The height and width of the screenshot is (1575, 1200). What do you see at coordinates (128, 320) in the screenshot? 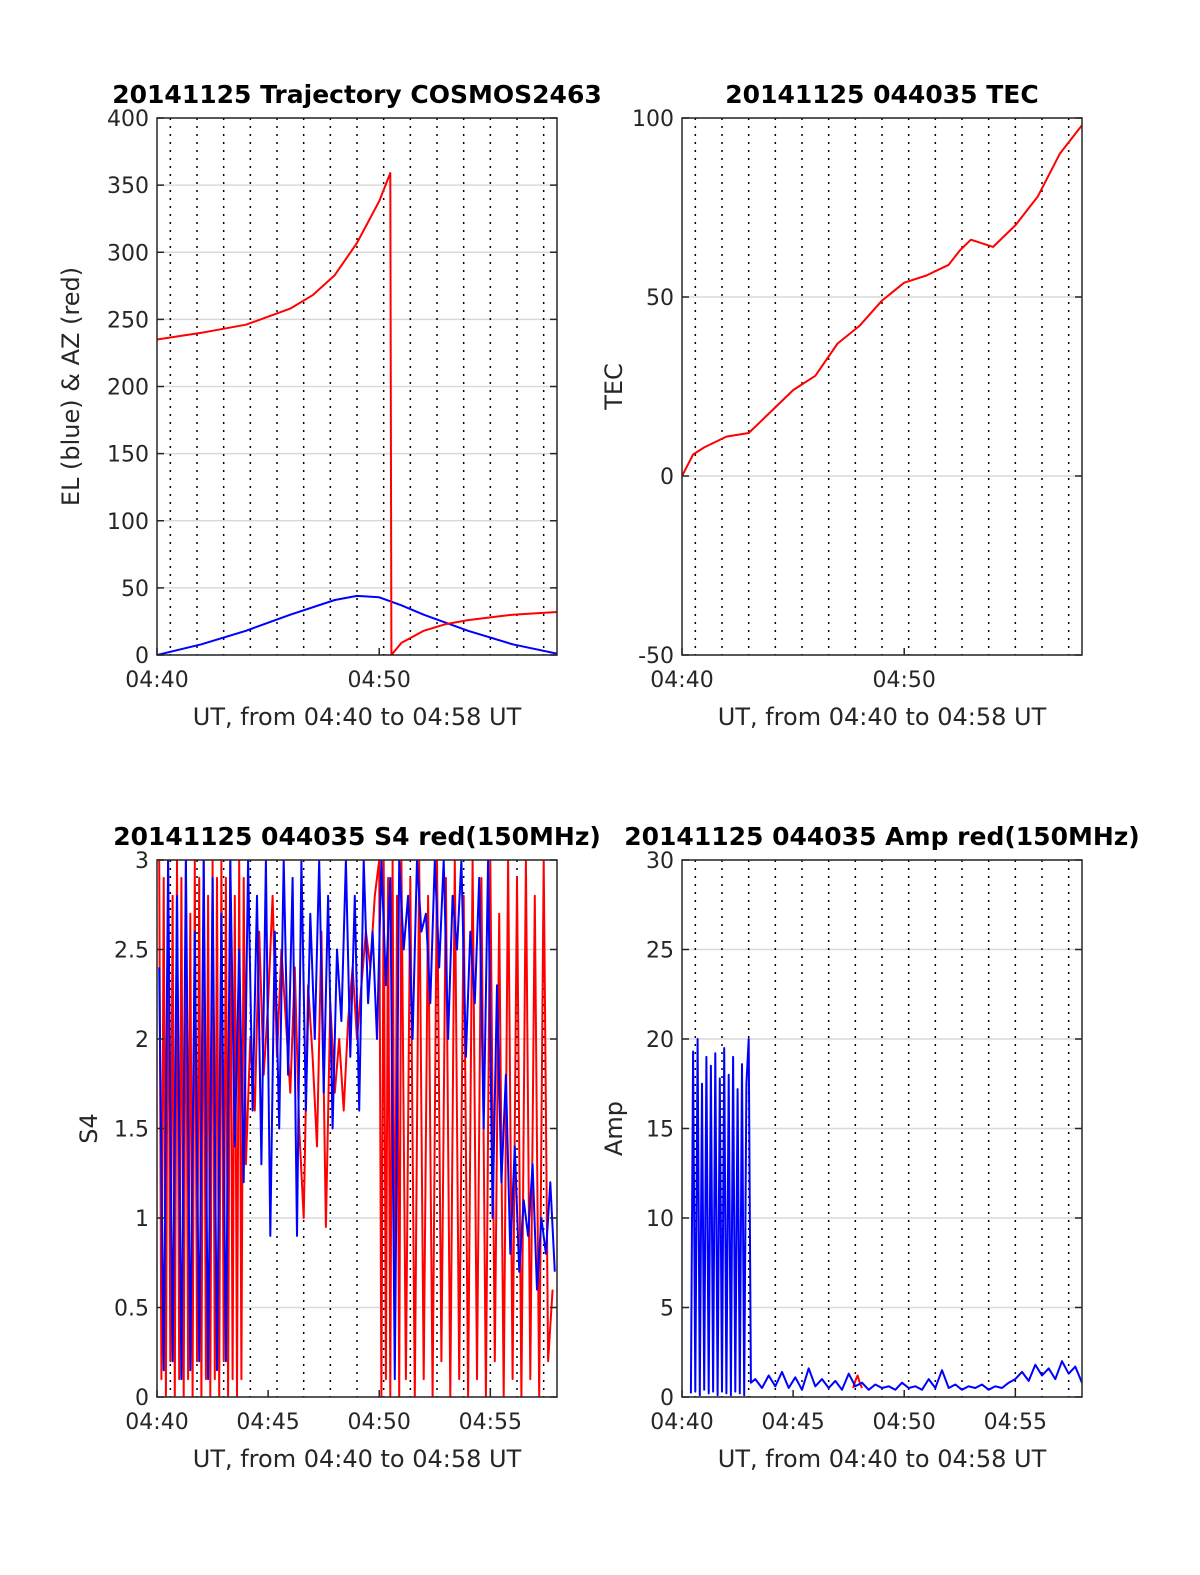
I see `y-tick-label: 250` at bounding box center [128, 320].